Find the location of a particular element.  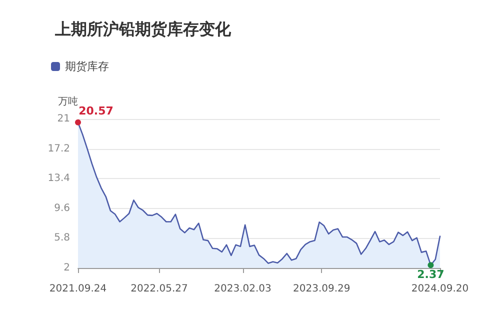

x-tick-label: 2021.09.24 is located at coordinates (78, 289).